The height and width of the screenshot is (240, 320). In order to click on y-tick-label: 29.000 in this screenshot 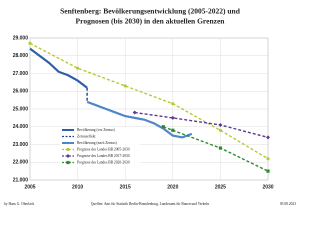, I will do `click(21, 38)`.